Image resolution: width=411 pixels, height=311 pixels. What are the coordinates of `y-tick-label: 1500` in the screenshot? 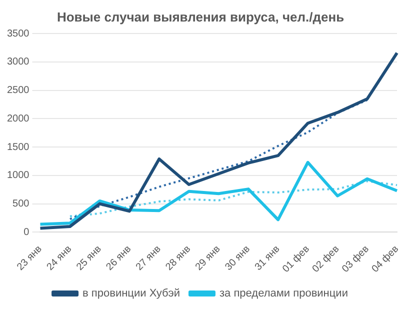 It's located at (18, 147).